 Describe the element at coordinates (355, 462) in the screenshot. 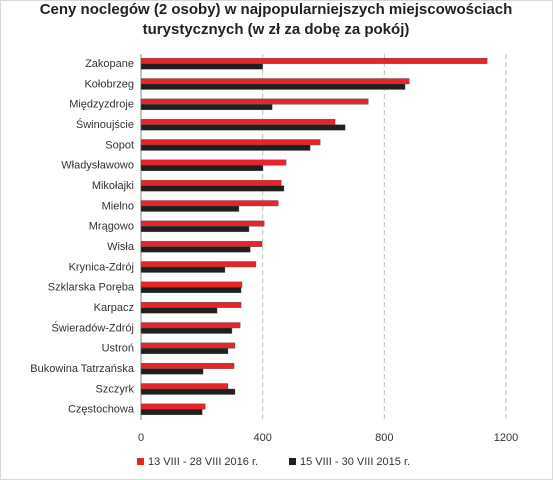

I see `legend-label: 15 VIII - 30 VIII 2015 r.` at that location.